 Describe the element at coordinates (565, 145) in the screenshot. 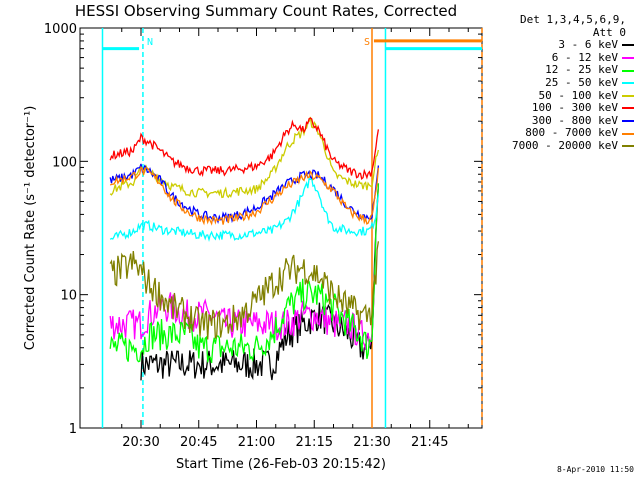

I see `legend-label: 7000 - 20000 keV` at that location.